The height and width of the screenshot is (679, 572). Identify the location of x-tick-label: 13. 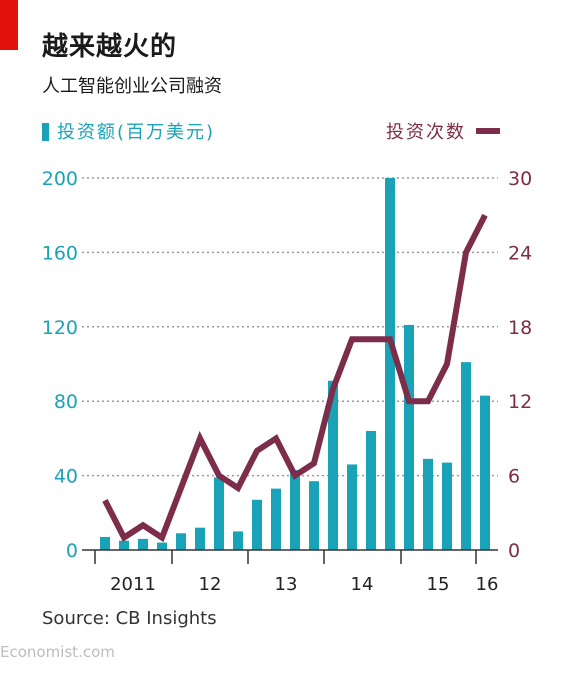
(286, 584).